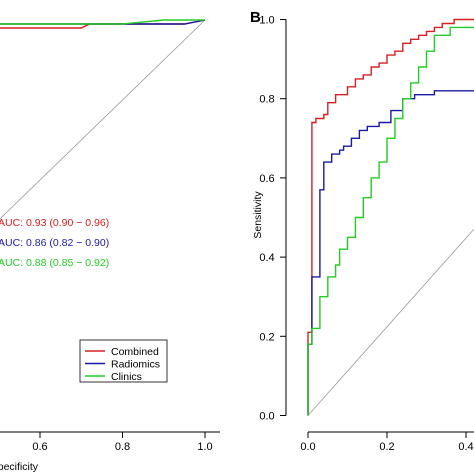 Image resolution: width=474 pixels, height=474 pixels. Describe the element at coordinates (258, 215) in the screenshot. I see `panel-b-y-axis-label: Sensitivity` at that location.